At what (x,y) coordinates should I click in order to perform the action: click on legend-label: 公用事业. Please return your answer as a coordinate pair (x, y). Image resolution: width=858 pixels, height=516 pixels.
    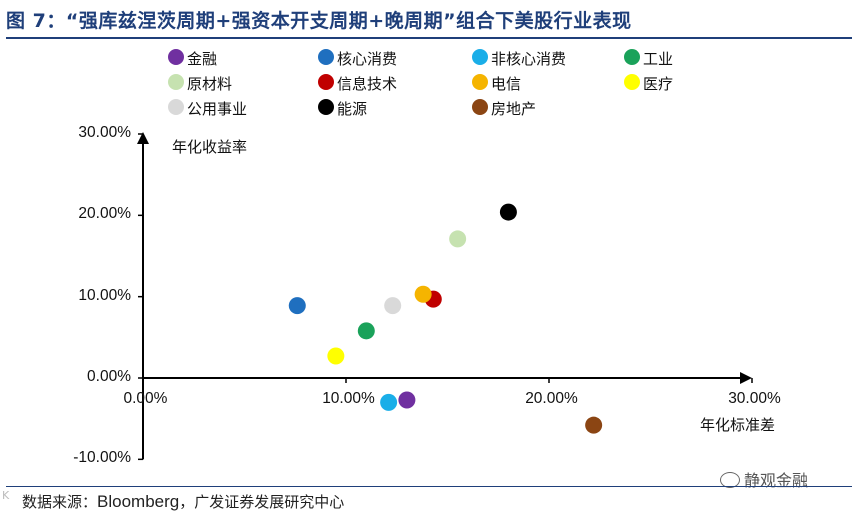
    Looking at the image, I should click on (217, 109).